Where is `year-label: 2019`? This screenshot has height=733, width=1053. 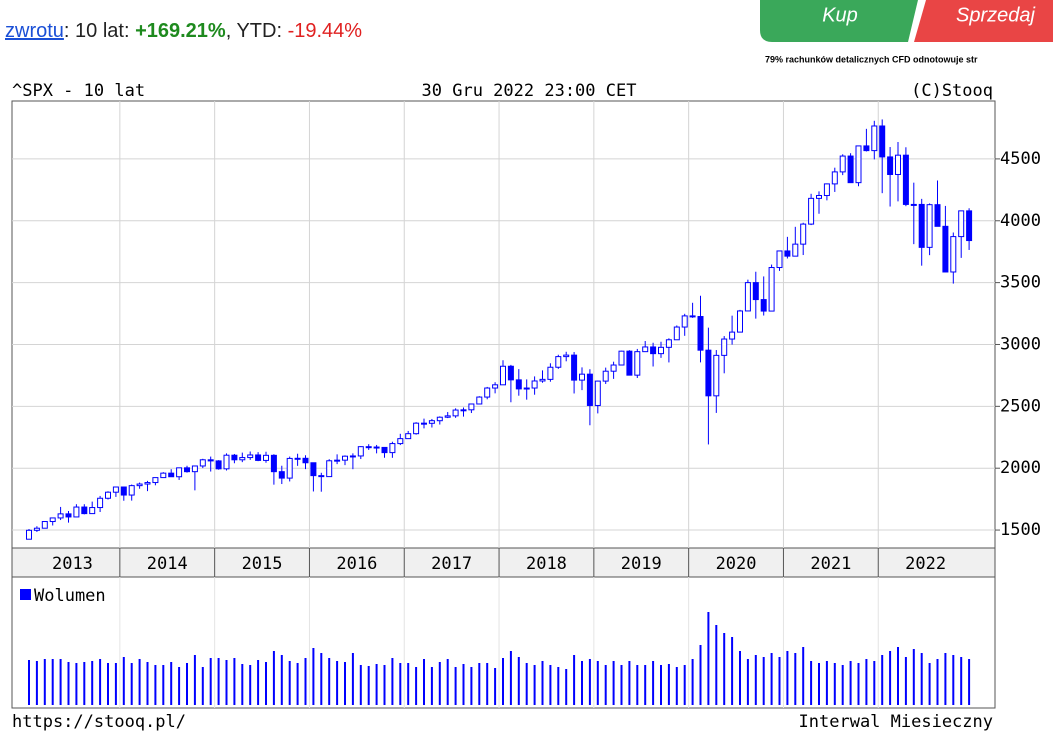 year-label: 2019 is located at coordinates (641, 564).